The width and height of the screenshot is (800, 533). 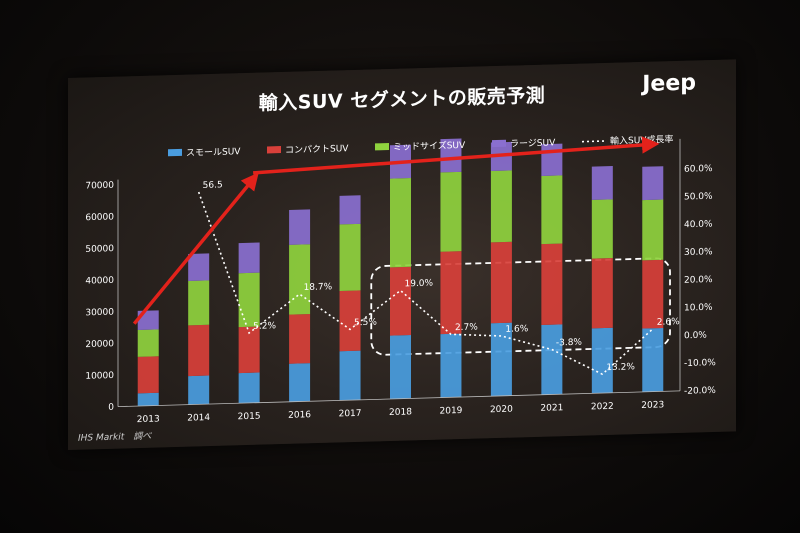 What do you see at coordinates (698, 280) in the screenshot?
I see `y2-tick-20.0%: 20.0%` at bounding box center [698, 280].